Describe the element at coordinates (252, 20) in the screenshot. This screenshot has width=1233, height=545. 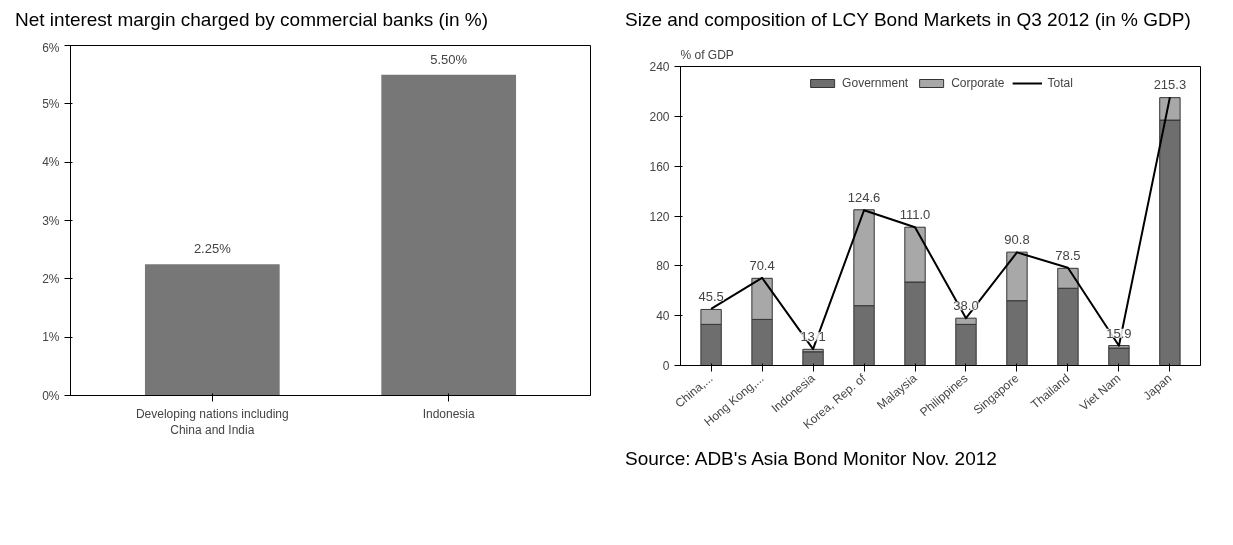
I see `chart-title: Net interest margin charged by commercial banks (in %)` at that location.